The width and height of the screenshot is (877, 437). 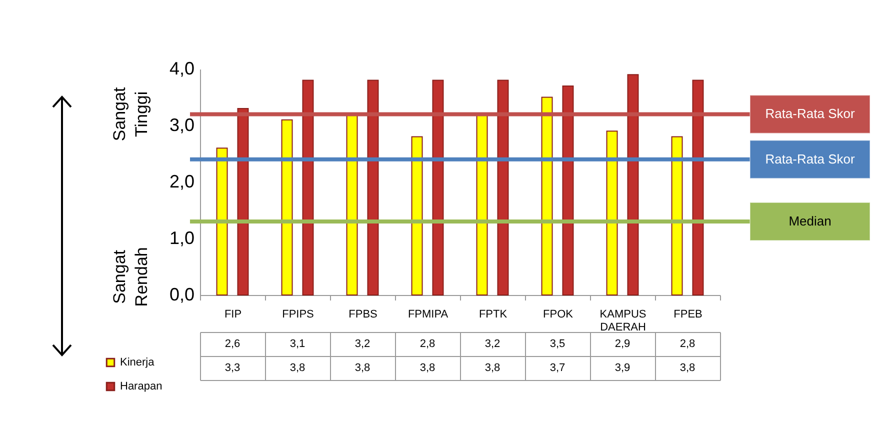 I want to click on y-tick-label: 3,0, so click(x=181, y=125).